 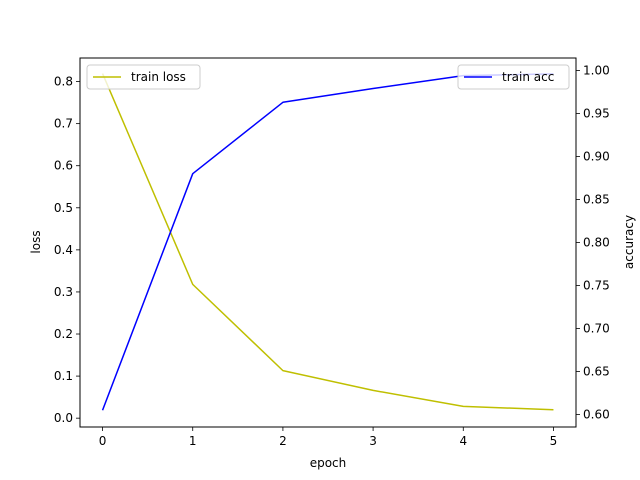 What do you see at coordinates (596, 286) in the screenshot?
I see `right-y-tick-label: 0.75` at bounding box center [596, 286].